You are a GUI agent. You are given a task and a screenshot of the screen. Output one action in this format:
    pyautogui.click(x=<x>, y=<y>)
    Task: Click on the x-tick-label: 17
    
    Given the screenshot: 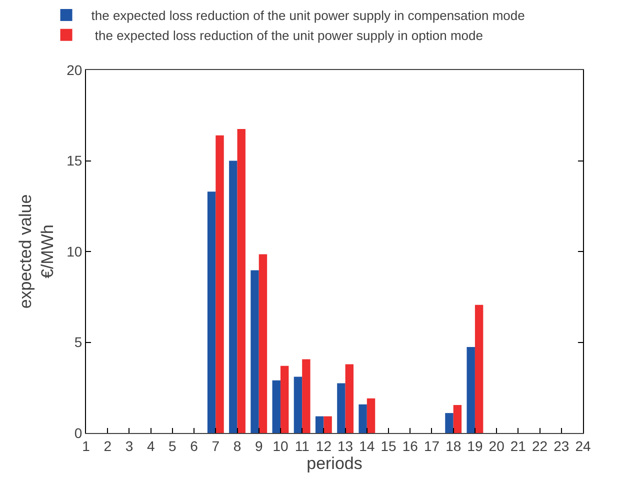 What is the action you would take?
    pyautogui.click(x=432, y=446)
    